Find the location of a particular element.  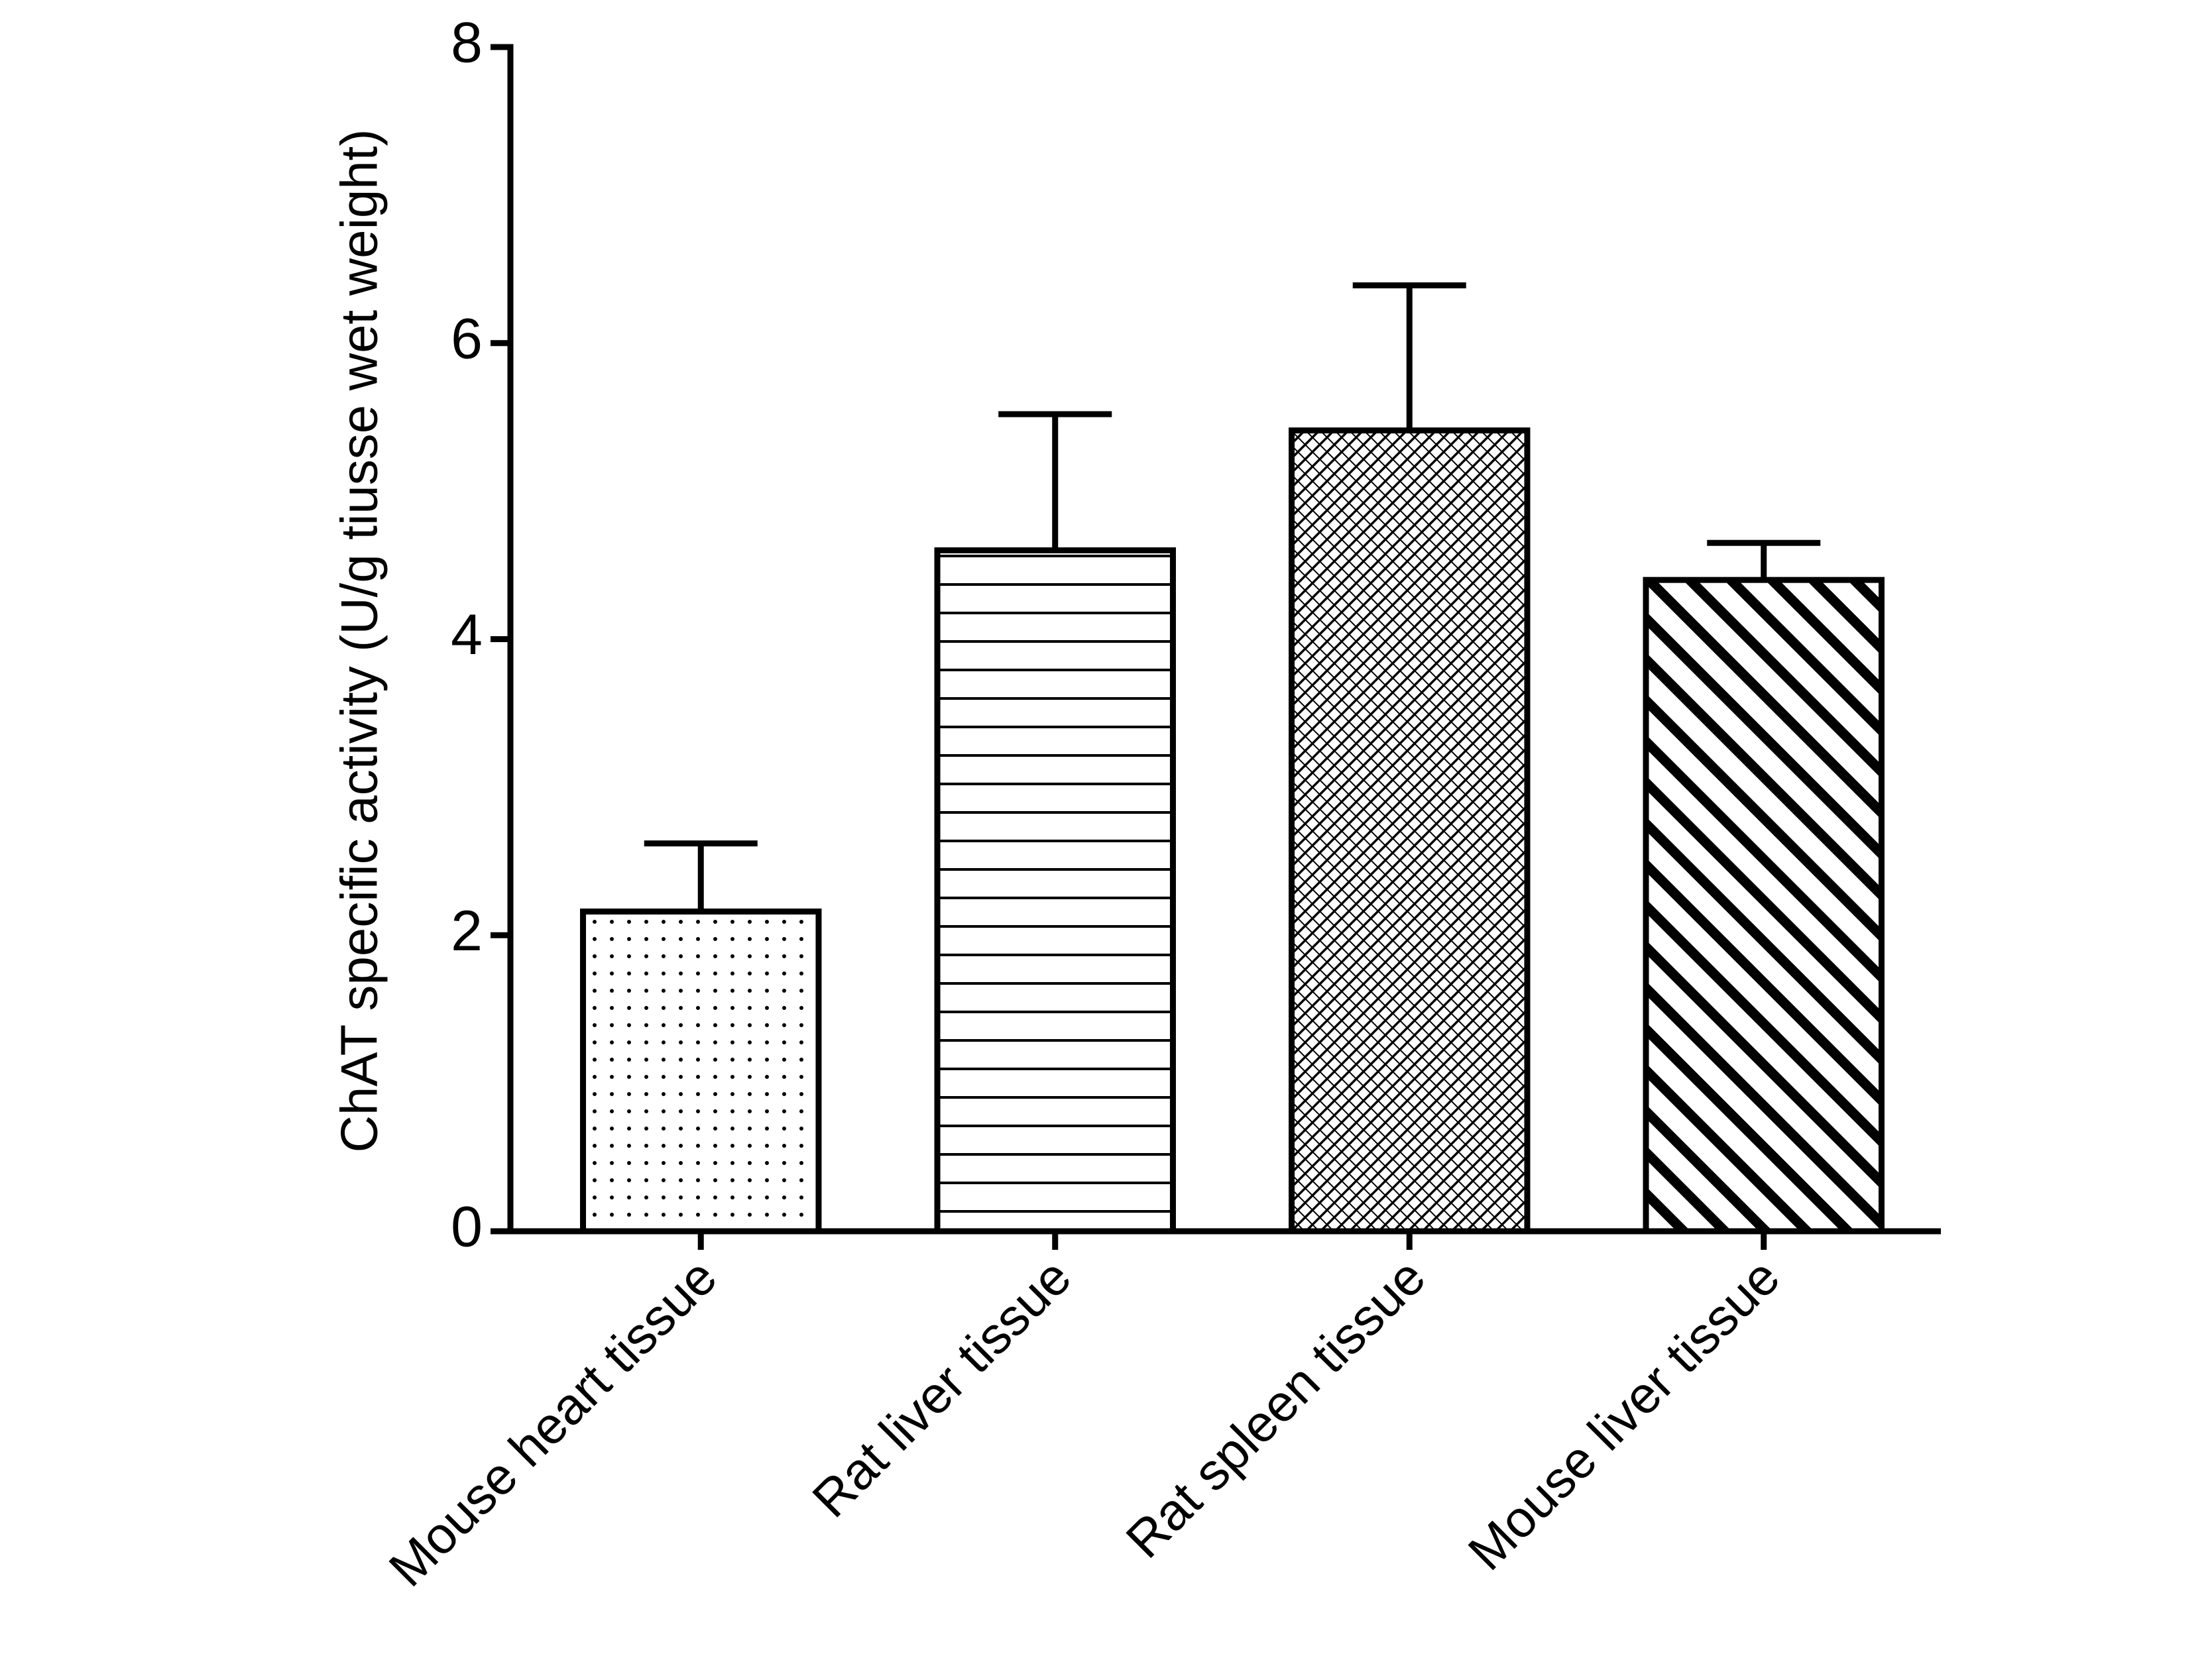

y-tick-label: 0 is located at coordinates (467, 1227).